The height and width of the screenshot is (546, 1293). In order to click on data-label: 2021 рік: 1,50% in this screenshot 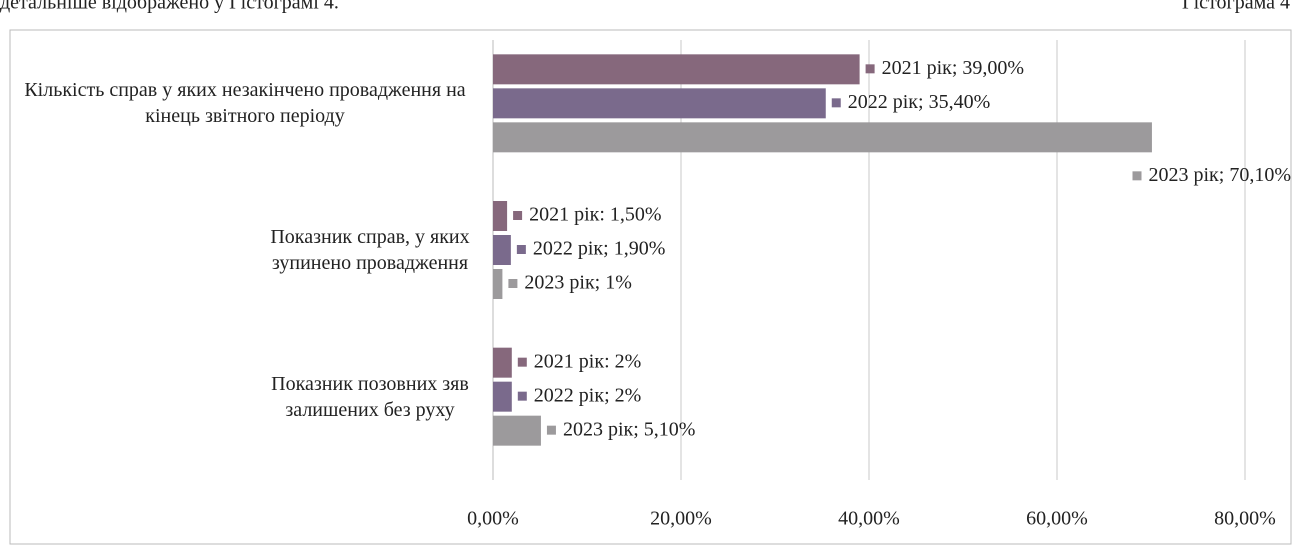, I will do `click(595, 215)`.